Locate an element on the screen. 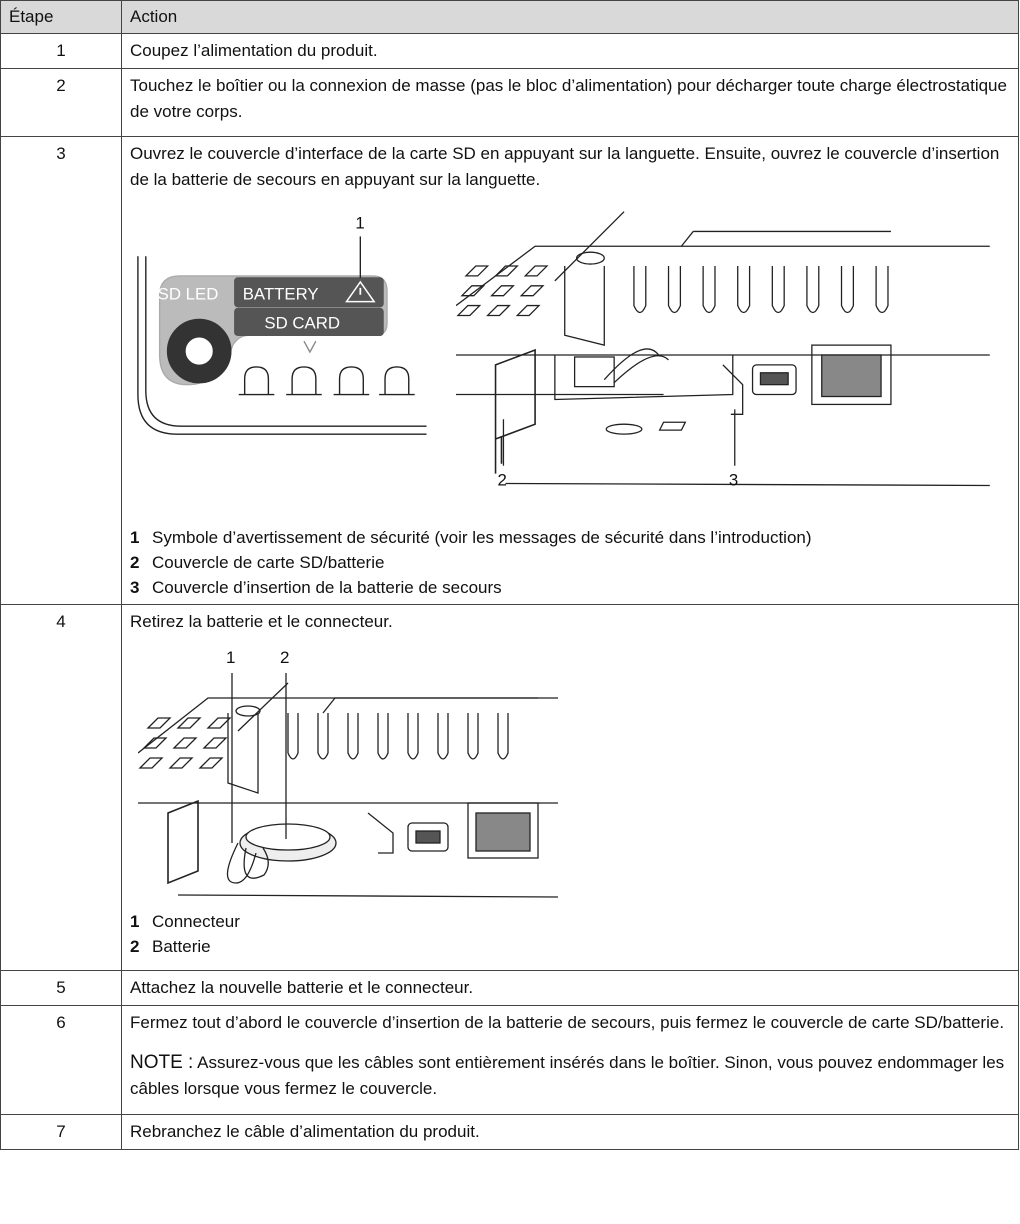 The height and width of the screenshot is (1224, 1020). step-cell: 7 is located at coordinates (61, 1132).